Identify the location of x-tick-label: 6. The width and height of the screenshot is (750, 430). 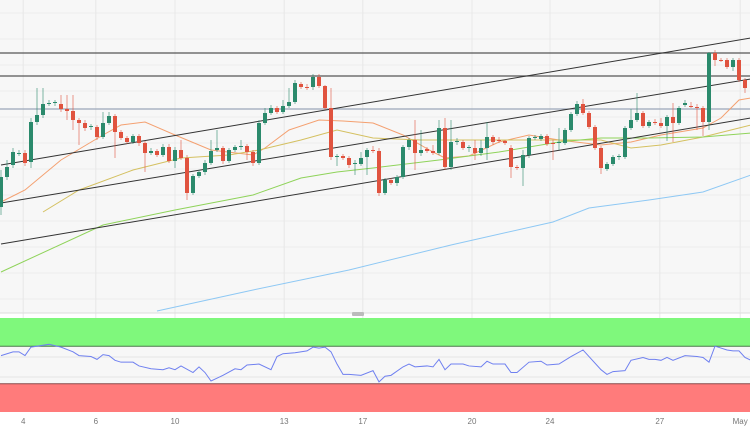
(96, 421).